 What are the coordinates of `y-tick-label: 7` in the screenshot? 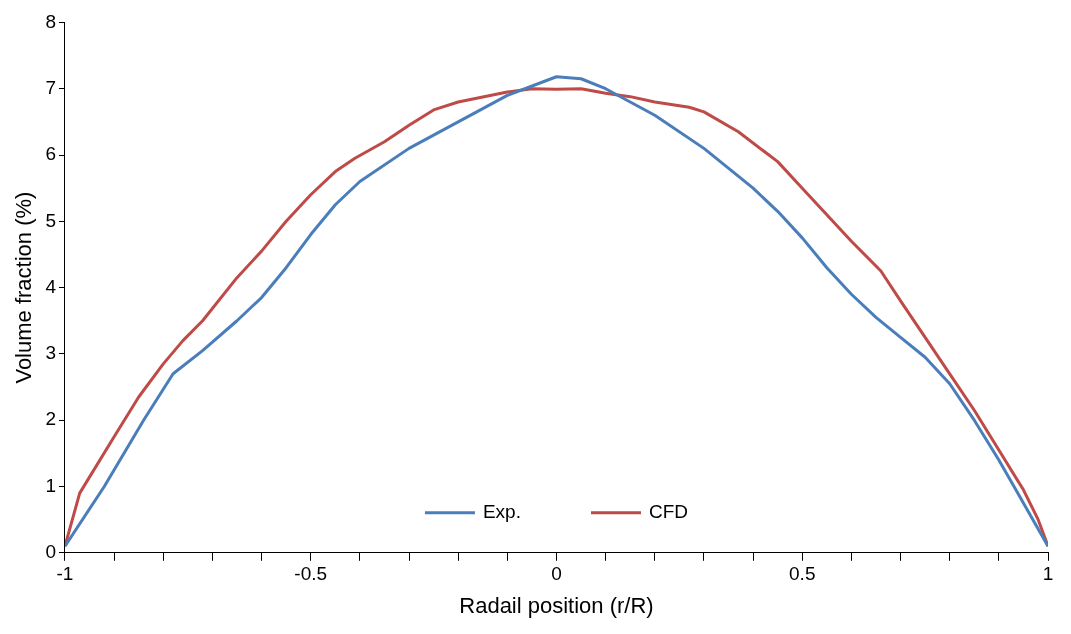 It's located at (50, 87).